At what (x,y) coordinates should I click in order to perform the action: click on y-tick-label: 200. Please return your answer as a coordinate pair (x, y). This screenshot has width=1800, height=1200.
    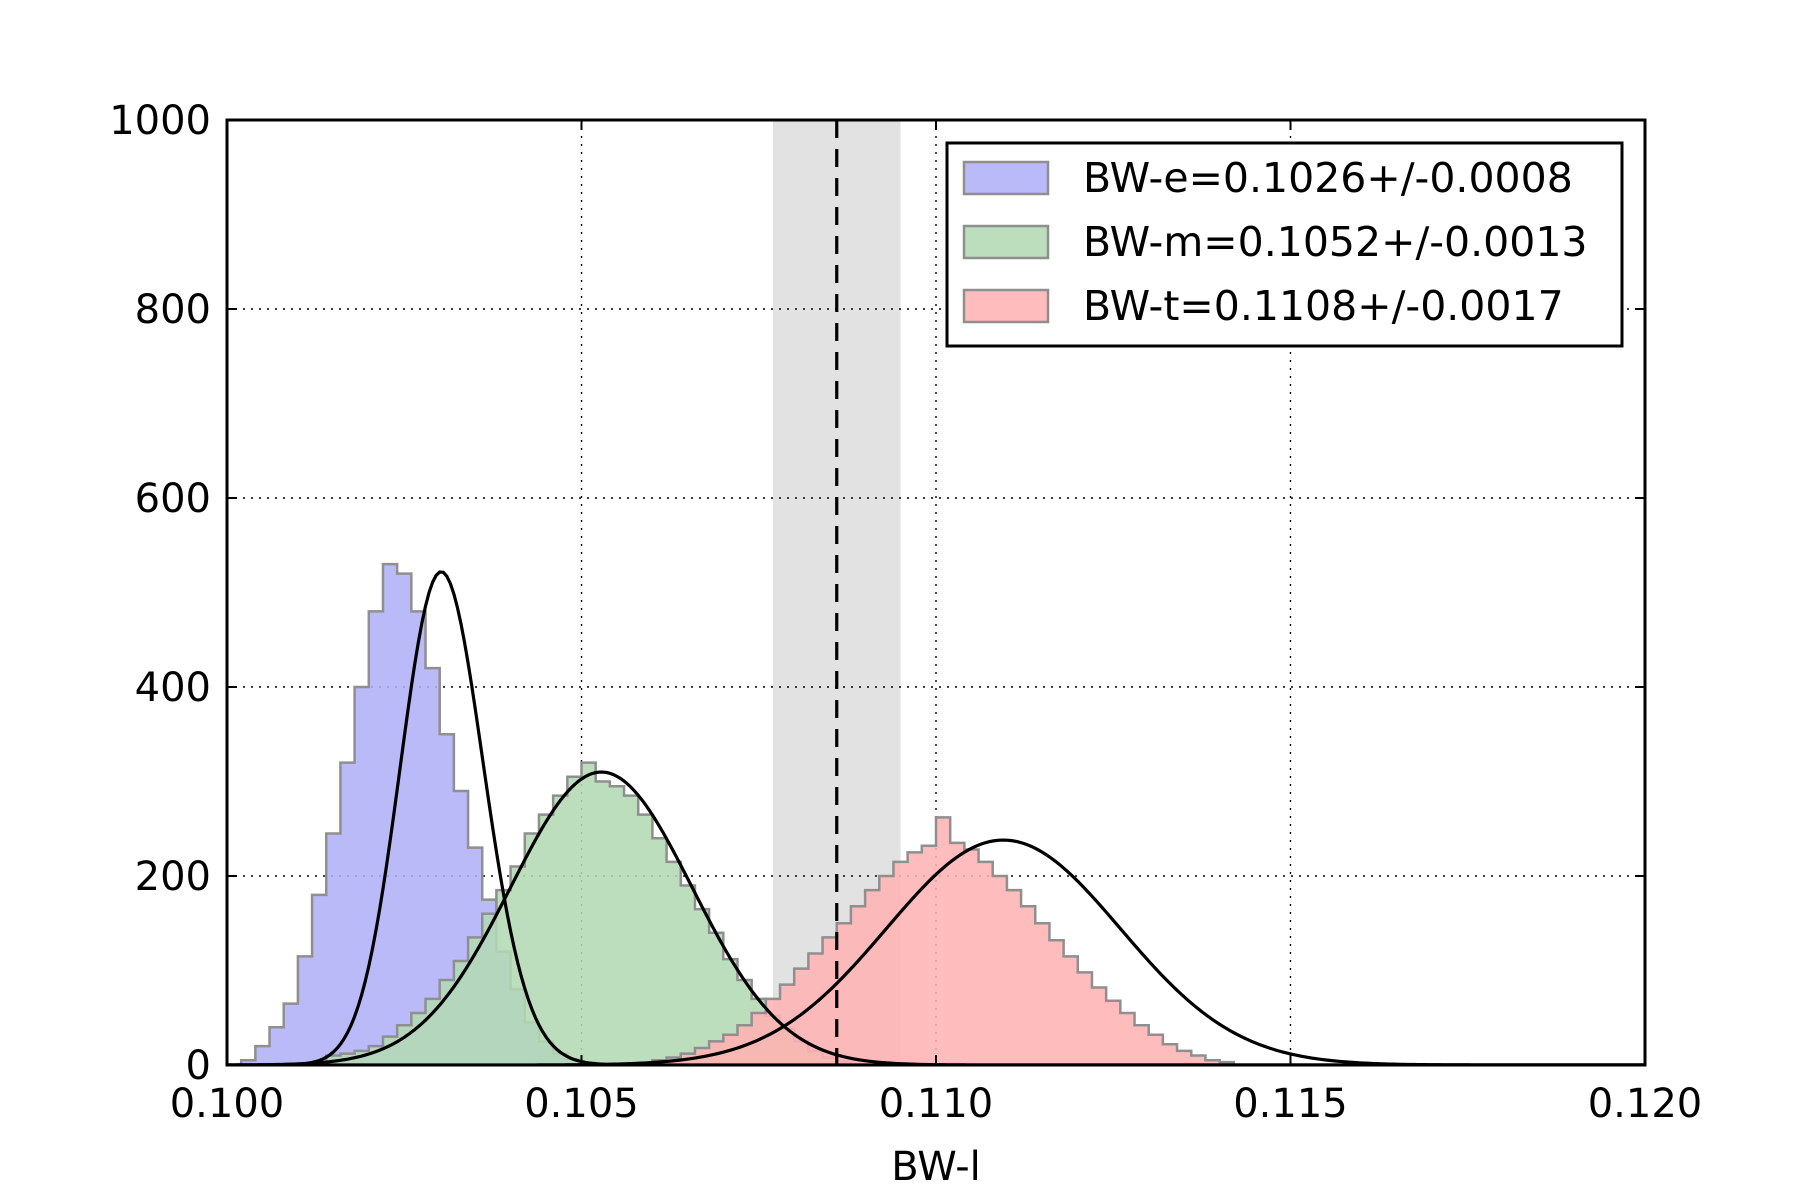
    Looking at the image, I should click on (173, 877).